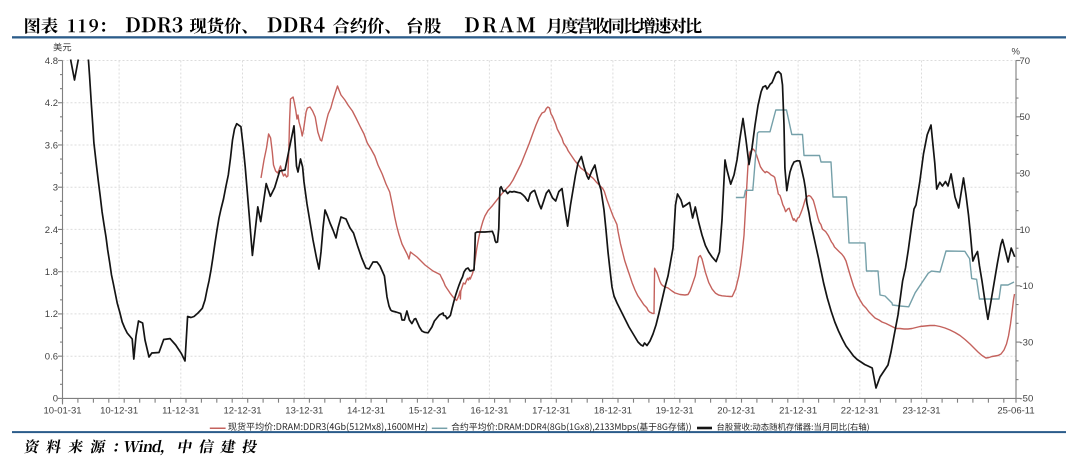  I want to click on svg-text: 3, so click(55, 188).